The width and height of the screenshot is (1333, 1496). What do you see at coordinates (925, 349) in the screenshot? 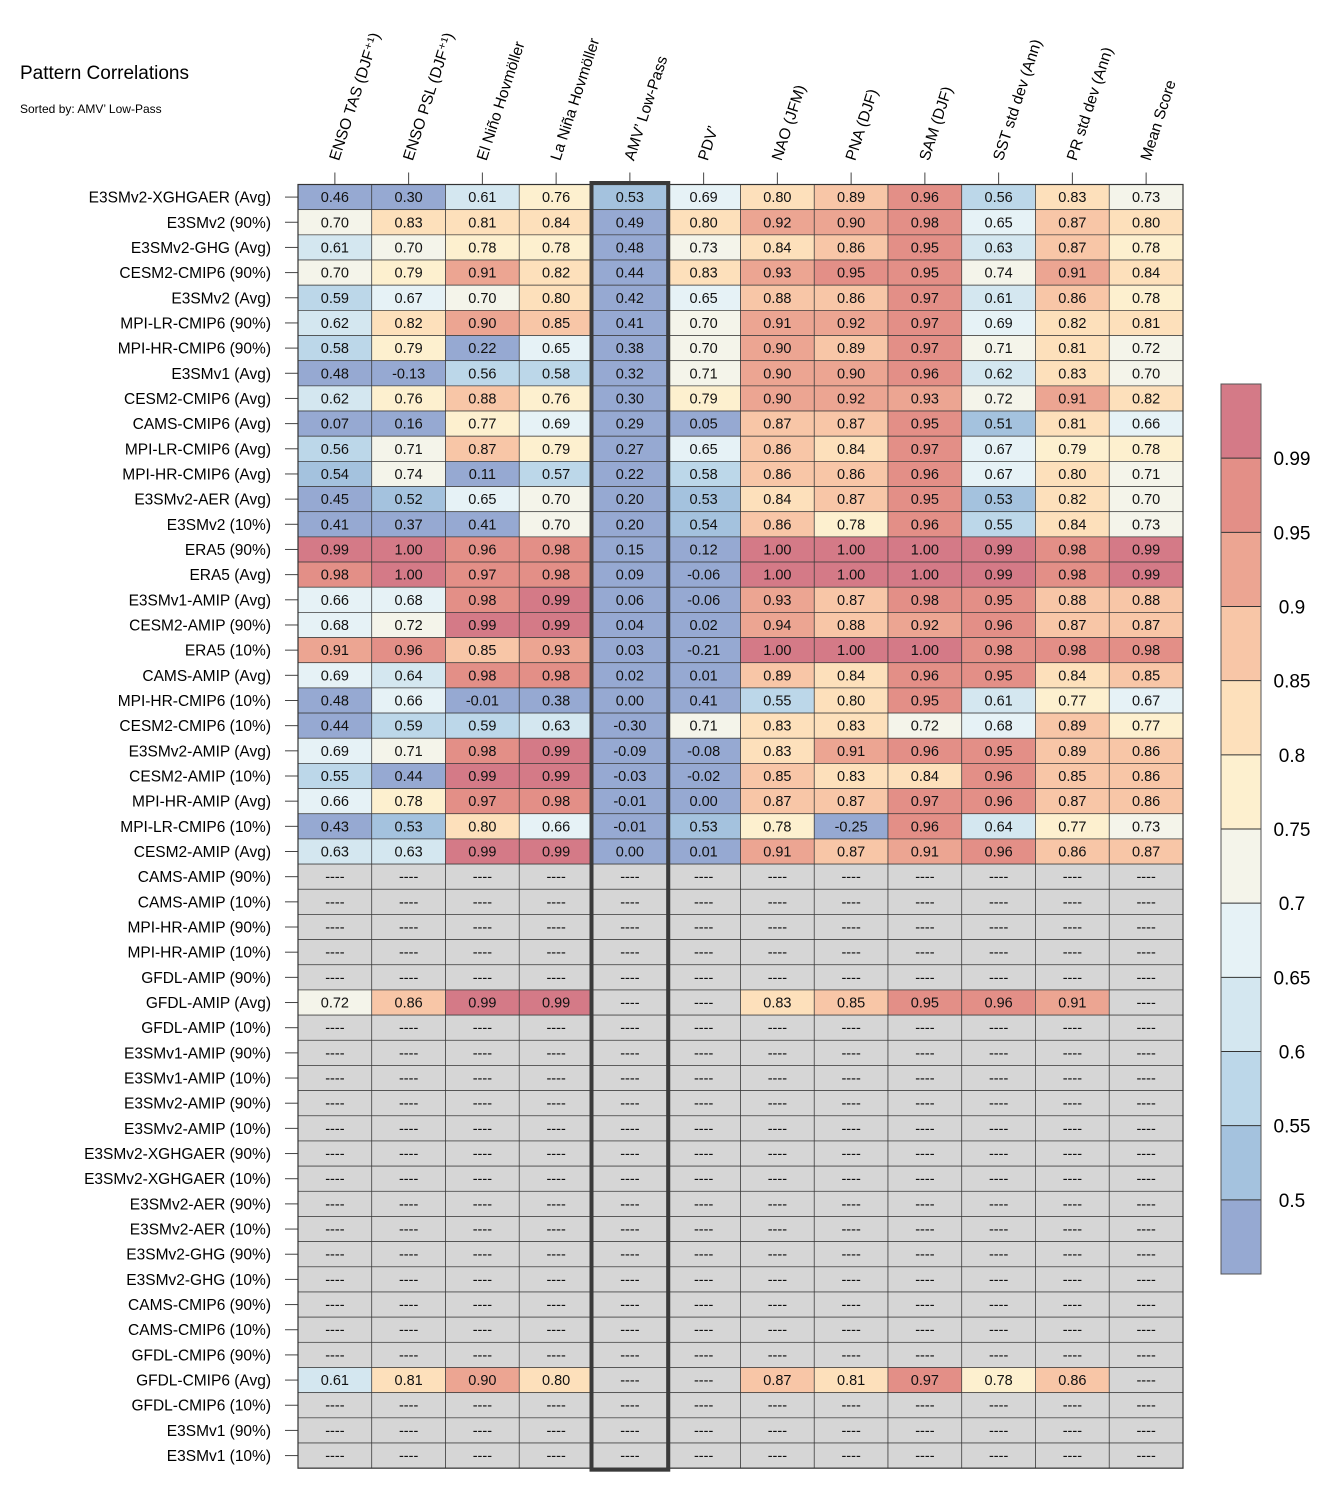
I see `cell-value-label: 0.97` at bounding box center [925, 349].